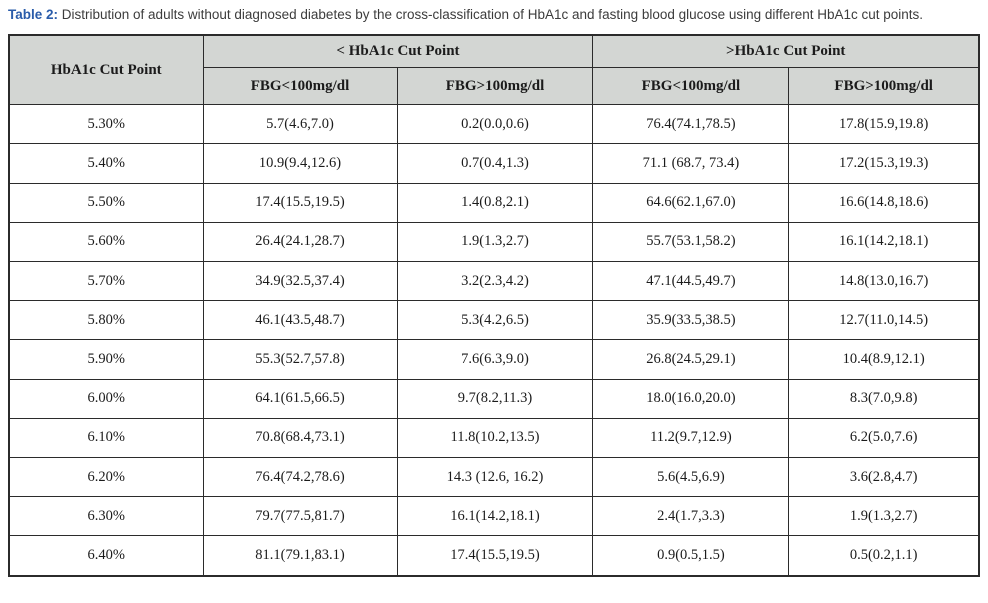 Image resolution: width=988 pixels, height=603 pixels. Describe the element at coordinates (300, 398) in the screenshot. I see `value-cell: 64.1(61.5,66.5)` at that location.